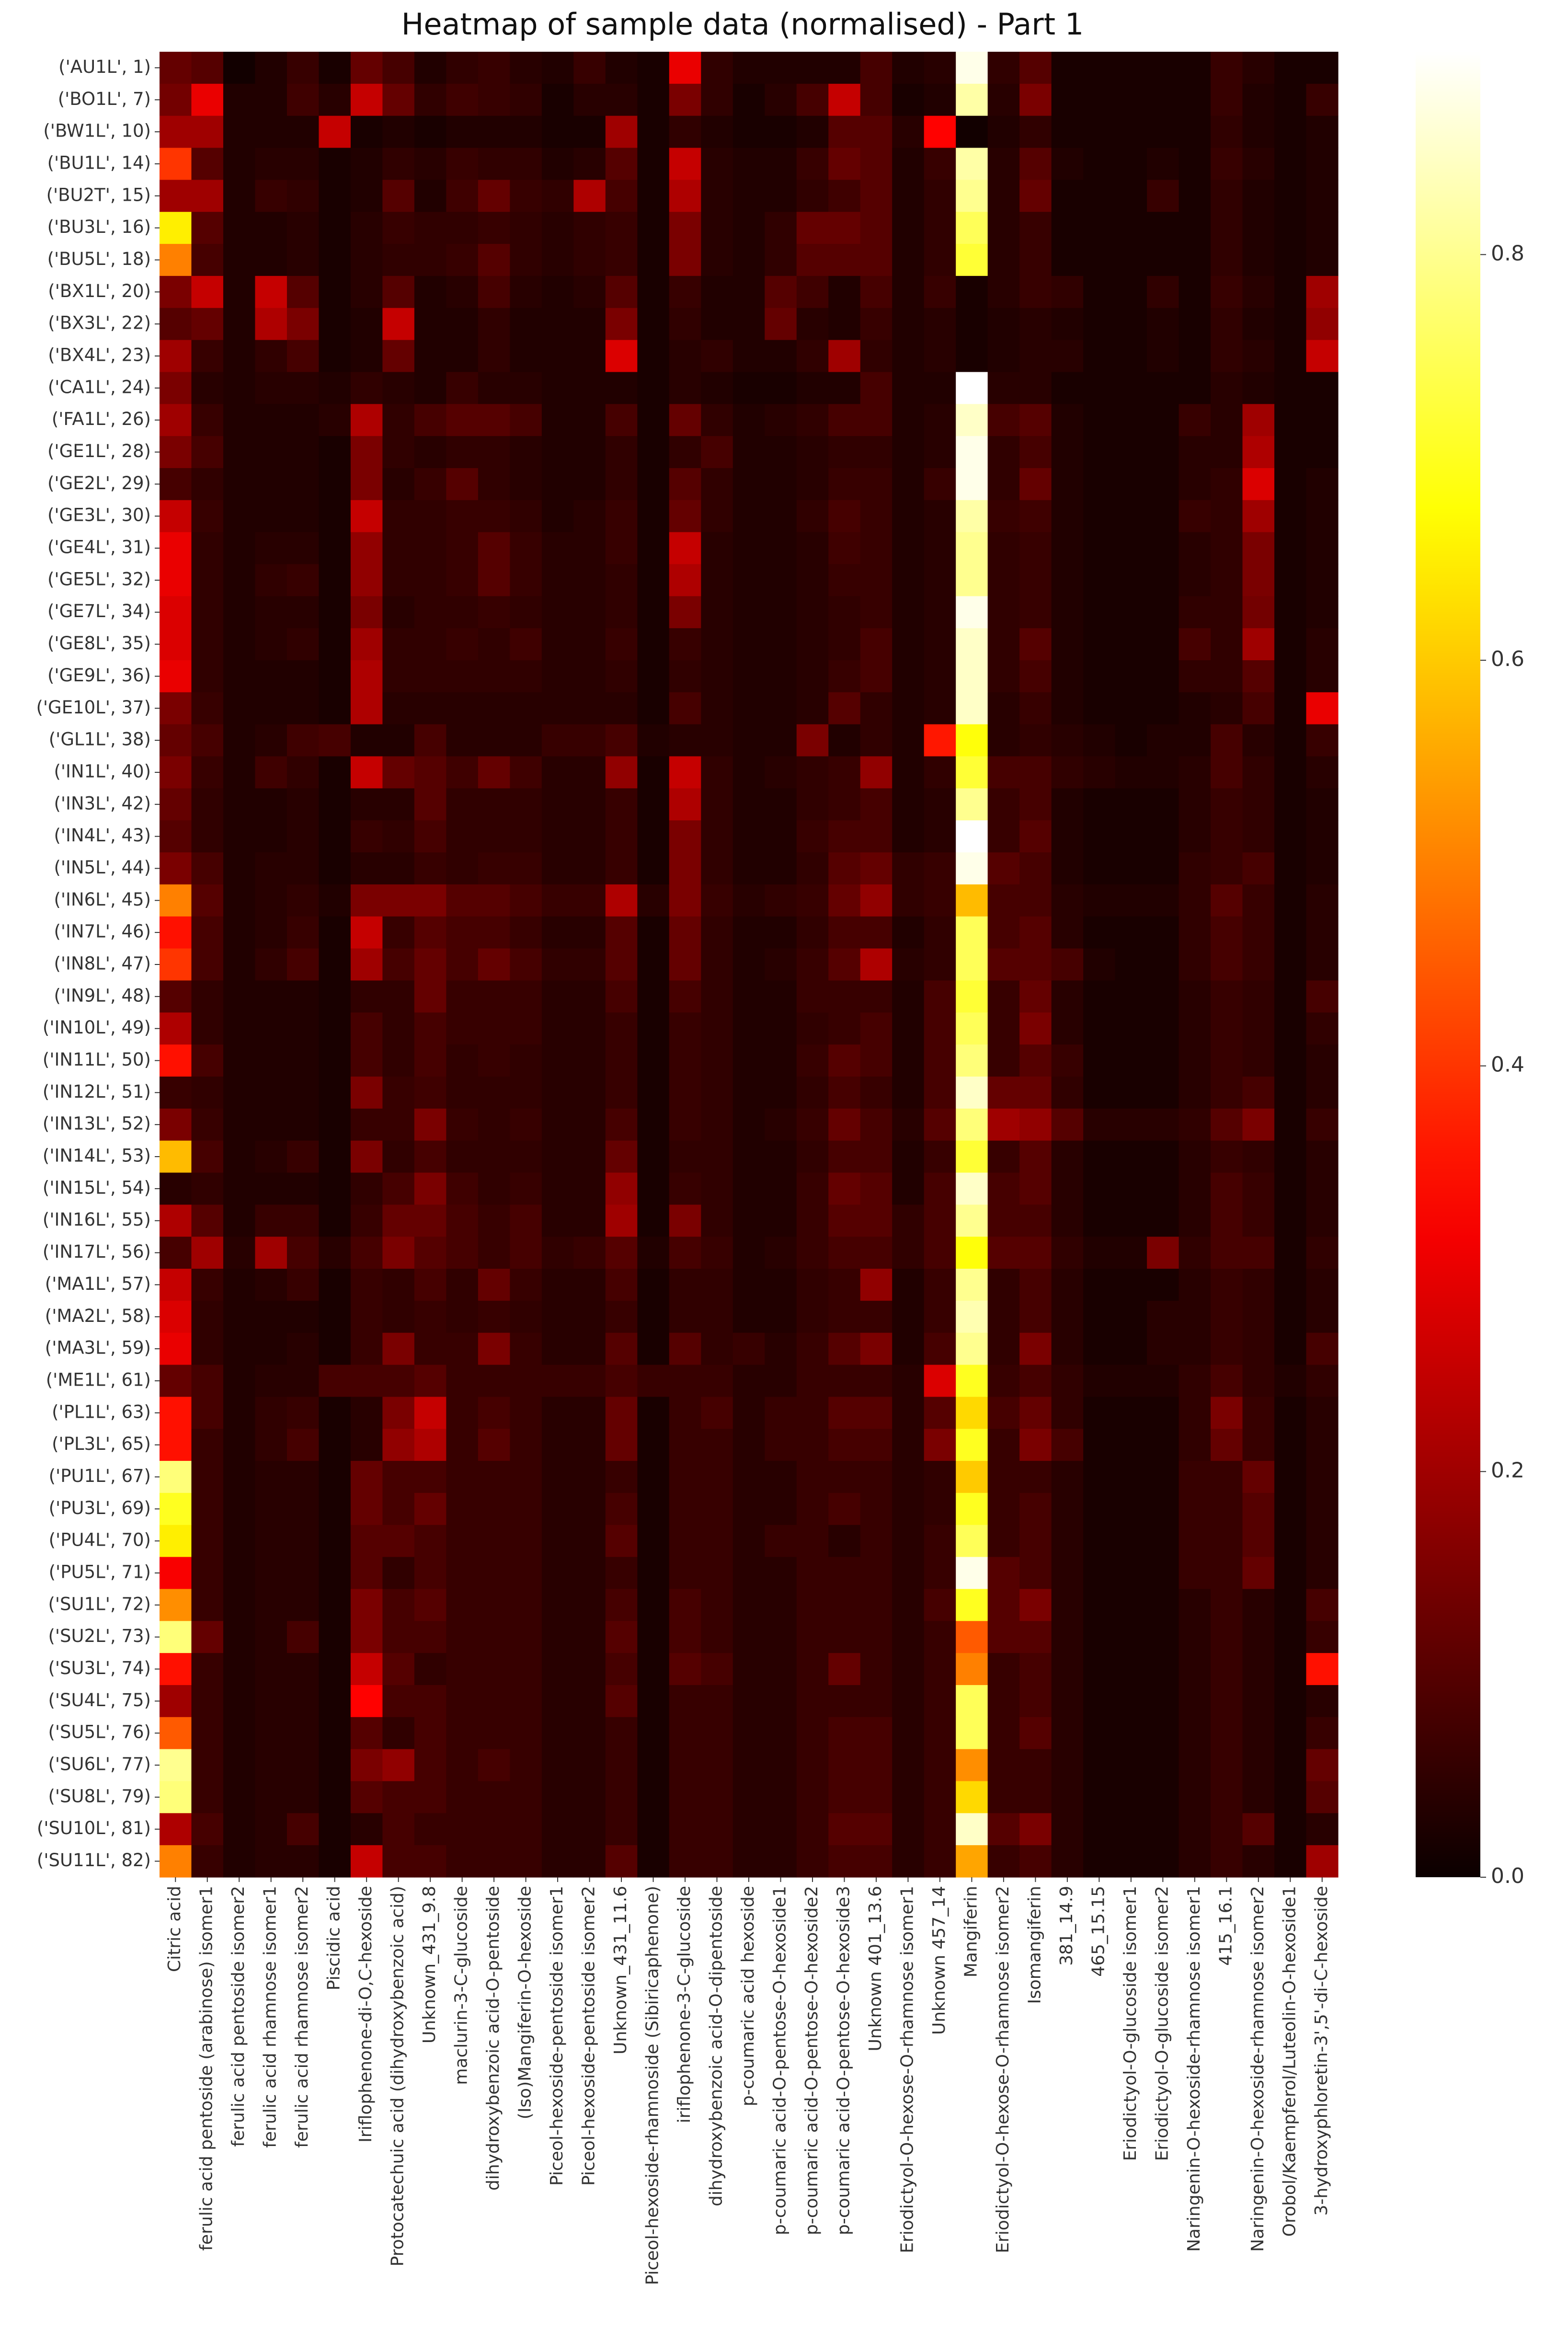 Image resolution: width=1568 pixels, height=2341 pixels. What do you see at coordinates (239, 2016) in the screenshot?
I see `column-label: ferulic acid pentoside isomer2` at bounding box center [239, 2016].